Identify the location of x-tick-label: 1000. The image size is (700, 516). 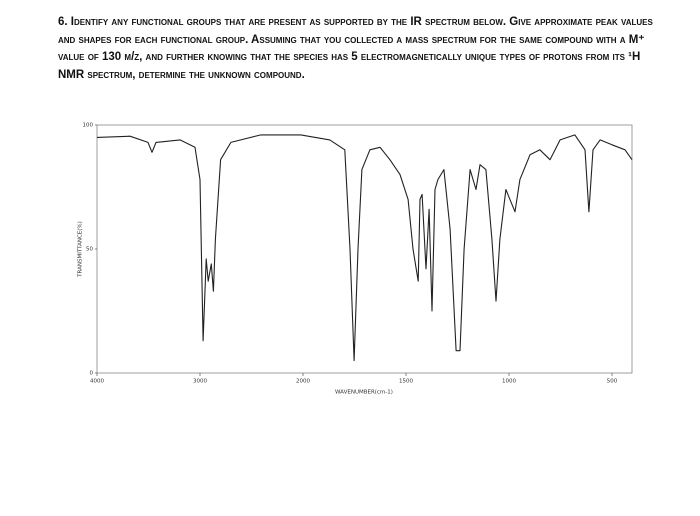
(509, 382).